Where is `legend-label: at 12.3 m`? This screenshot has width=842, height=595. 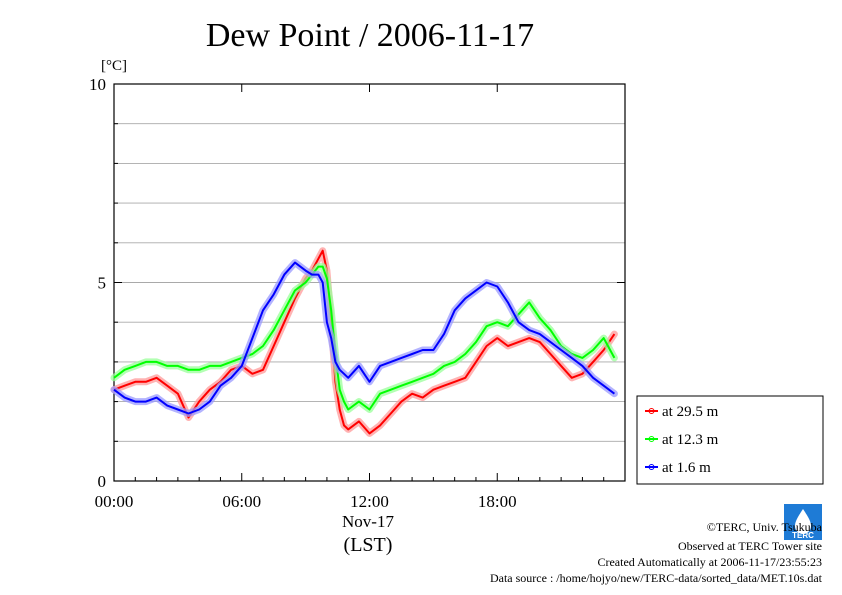
legend-label: at 12.3 m is located at coordinates (690, 440).